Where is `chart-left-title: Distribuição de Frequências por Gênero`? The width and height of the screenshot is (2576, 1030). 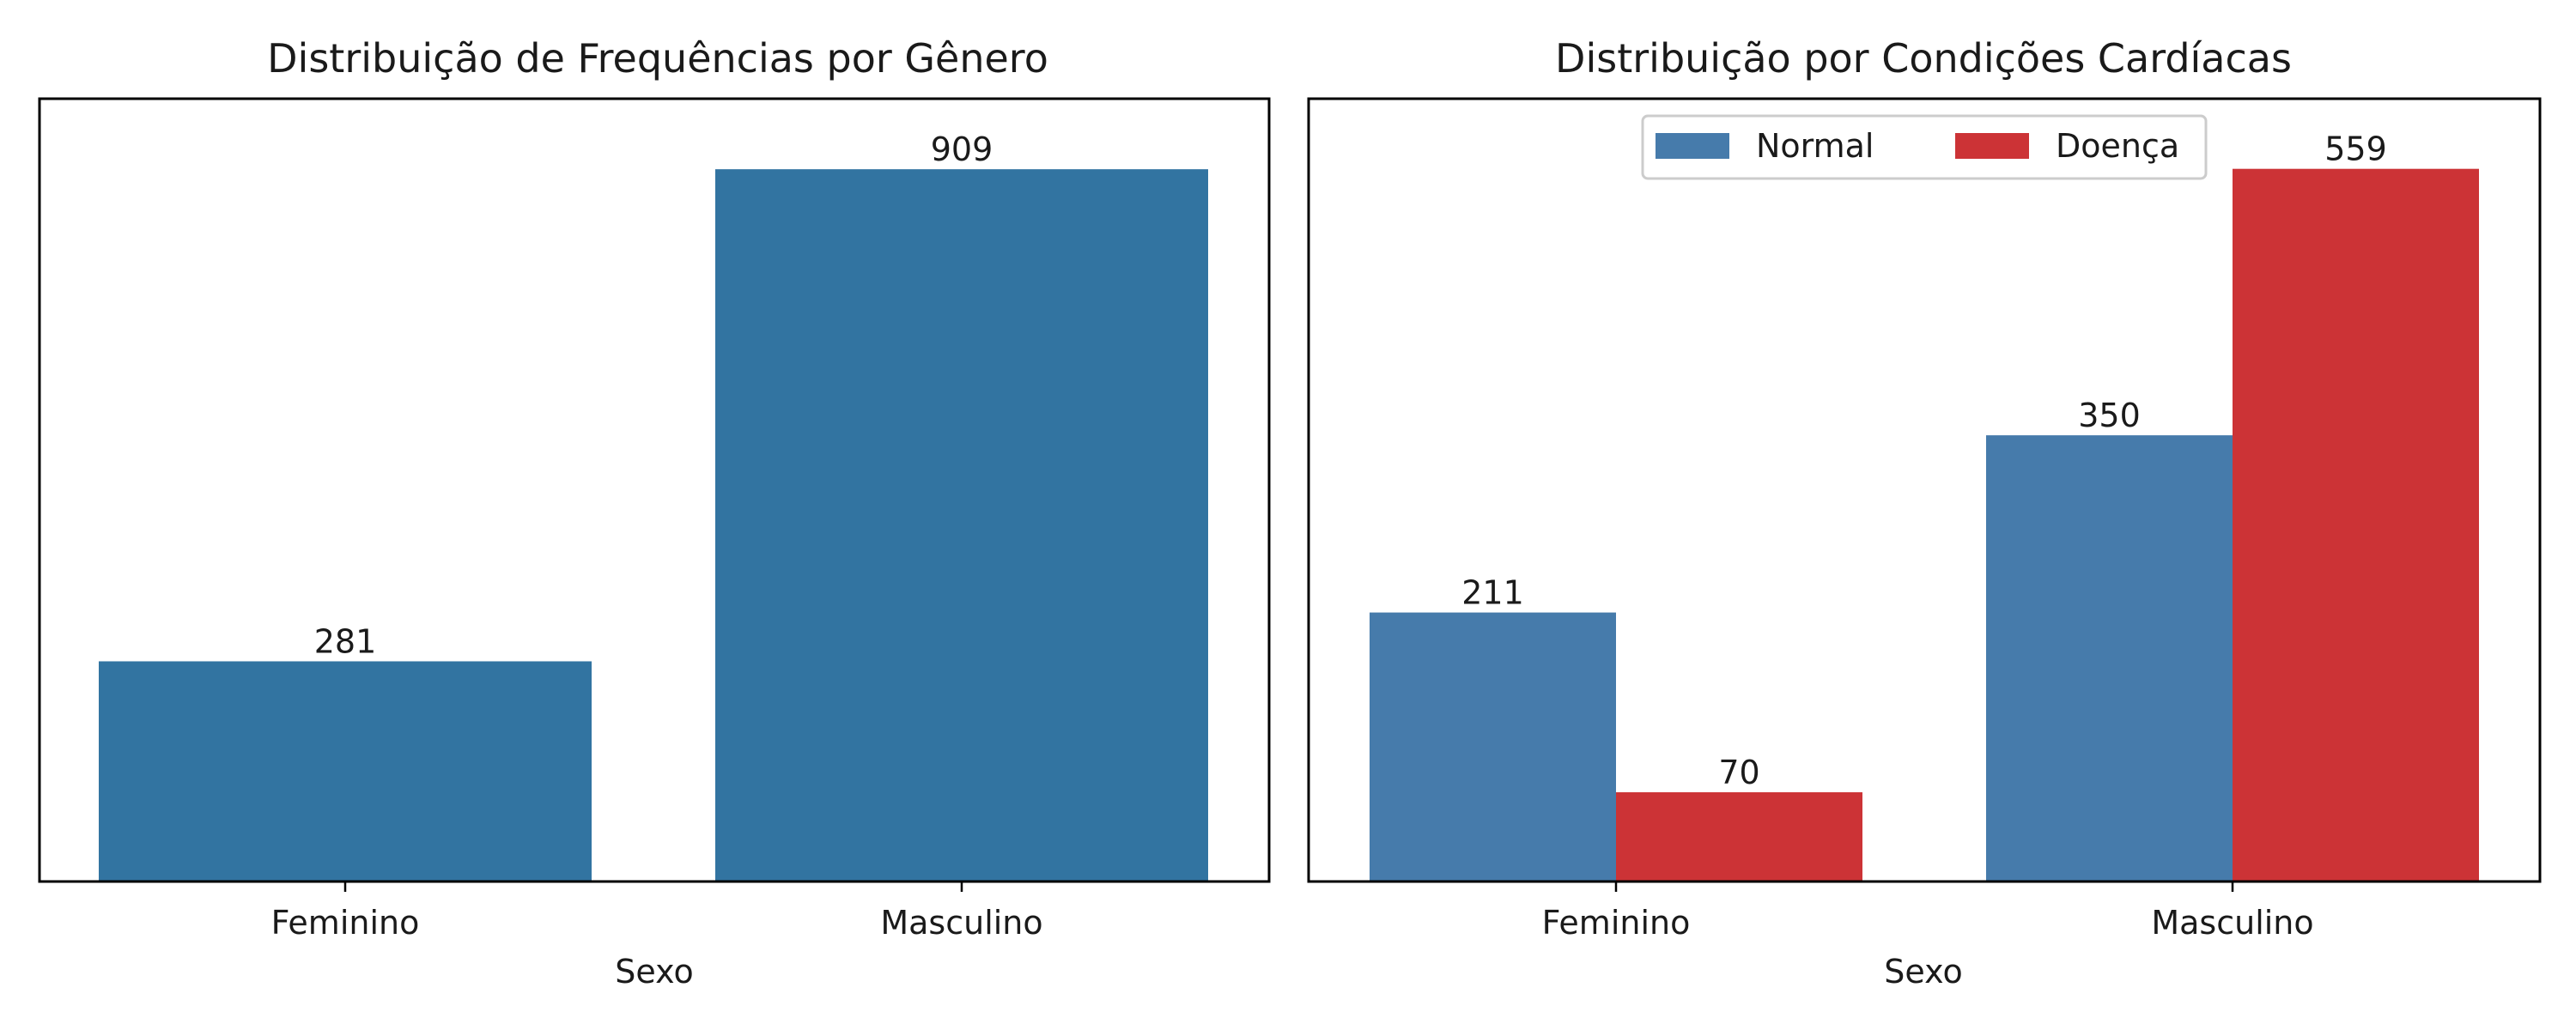
chart-left-title: Distribuição de Frequências por Gênero is located at coordinates (658, 58).